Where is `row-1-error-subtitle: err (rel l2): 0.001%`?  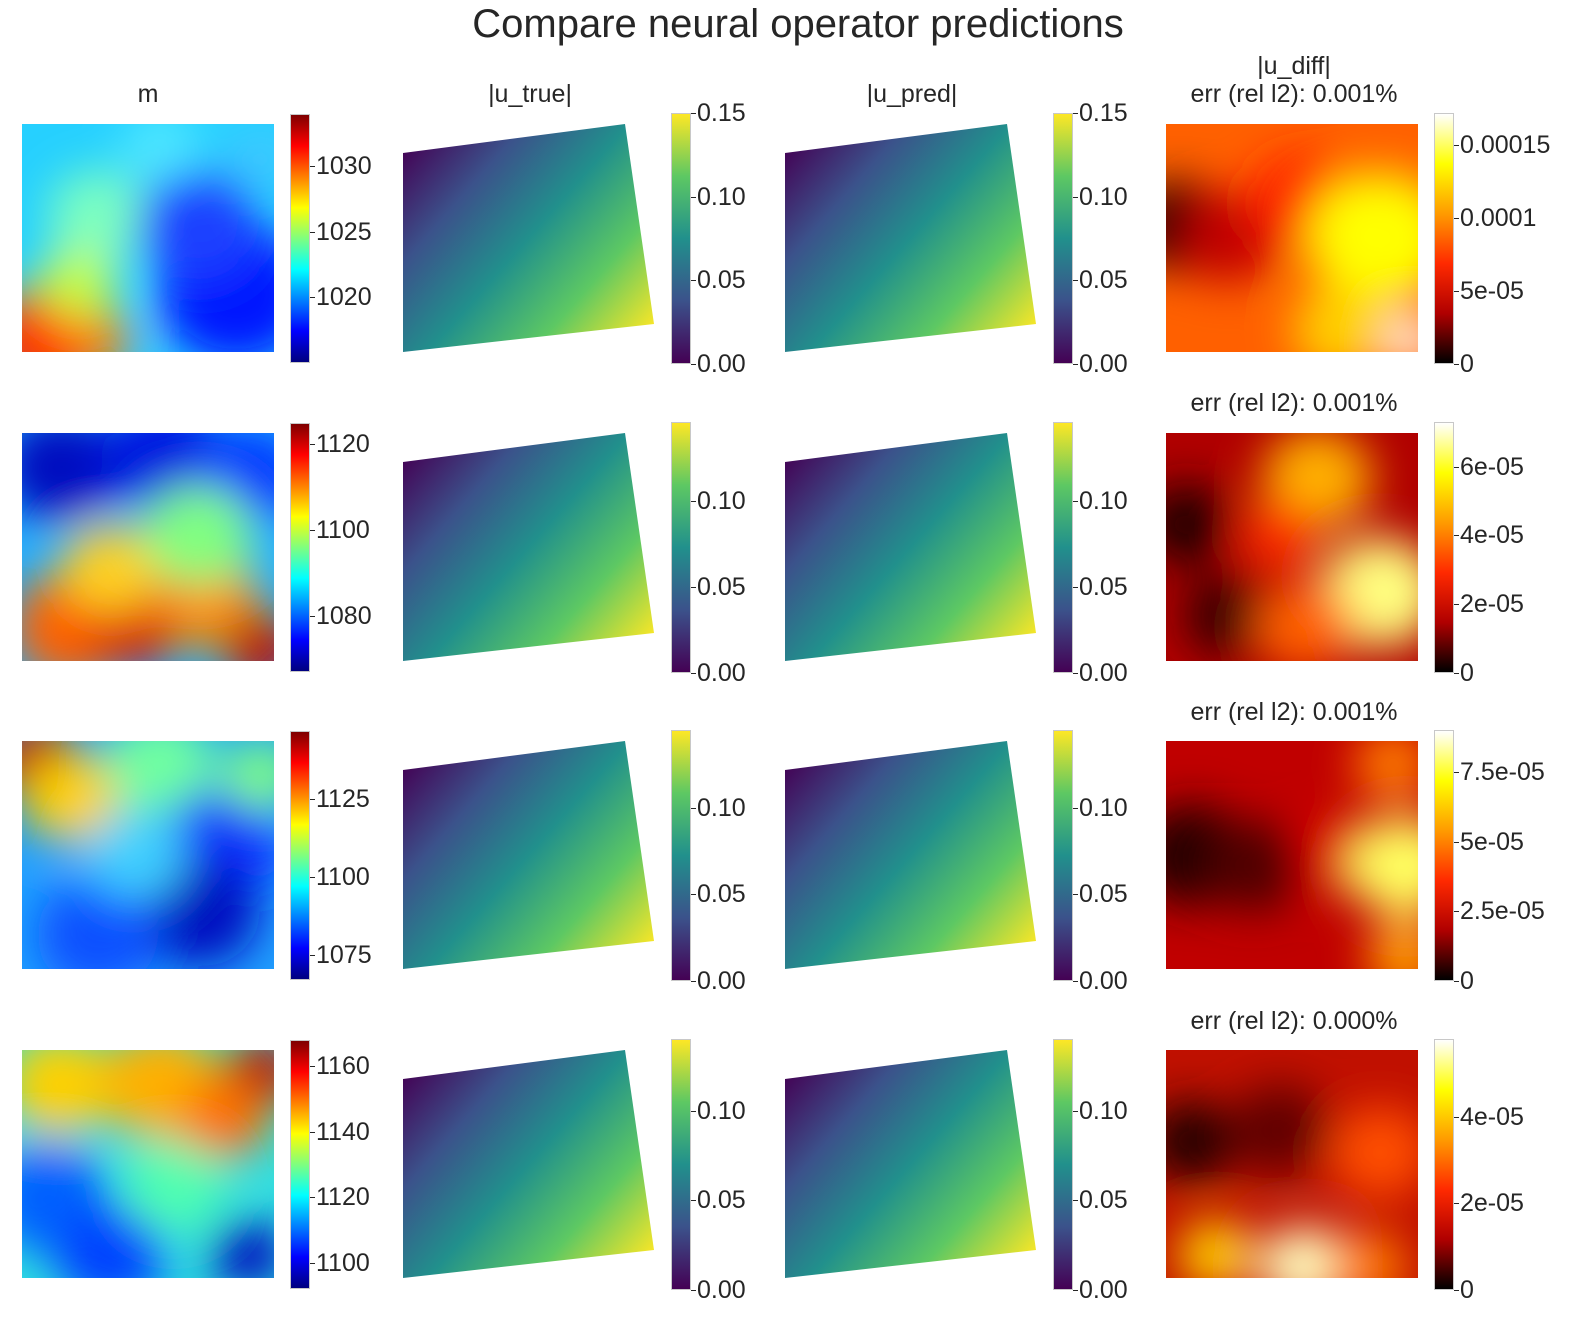
row-1-error-subtitle: err (rel l2): 0.001% is located at coordinates (1294, 94).